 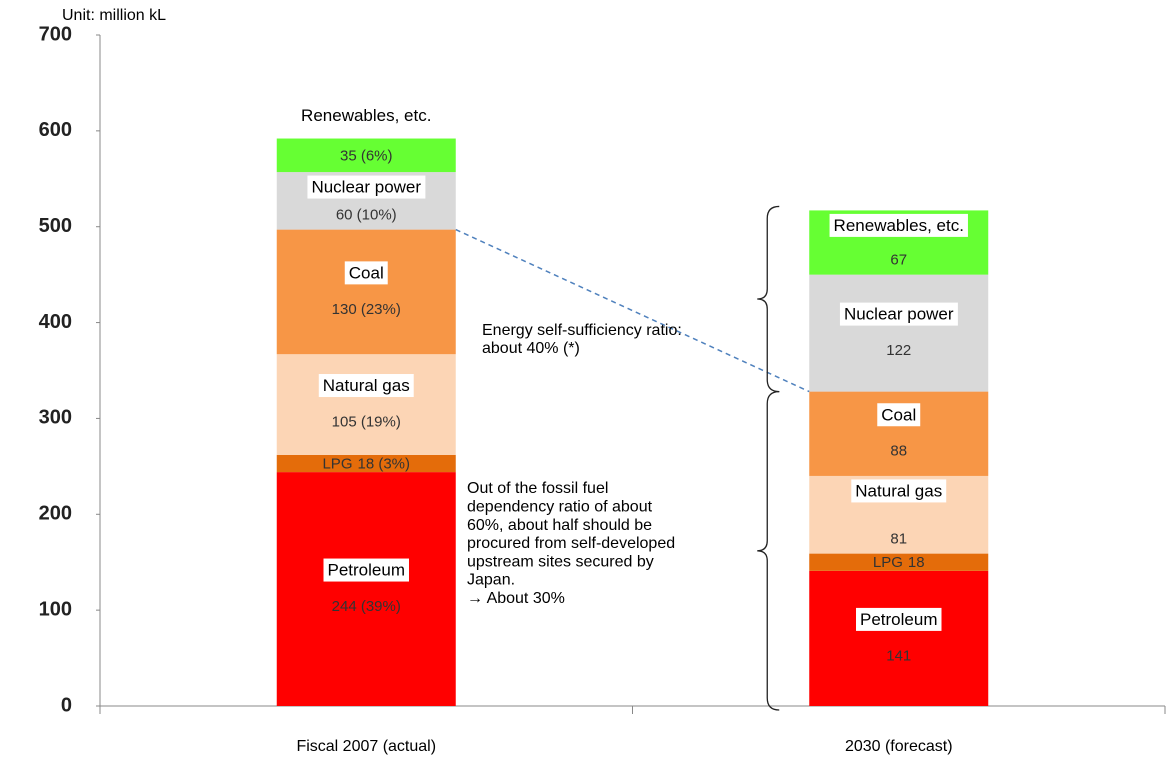 What do you see at coordinates (366, 606) in the screenshot?
I see `value-label: 244 (39%)` at bounding box center [366, 606].